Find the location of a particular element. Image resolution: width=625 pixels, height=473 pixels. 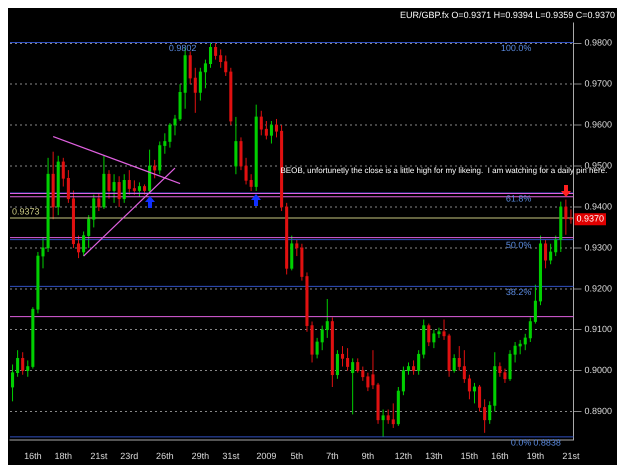

x-tick-label: 7th is located at coordinates (332, 456).